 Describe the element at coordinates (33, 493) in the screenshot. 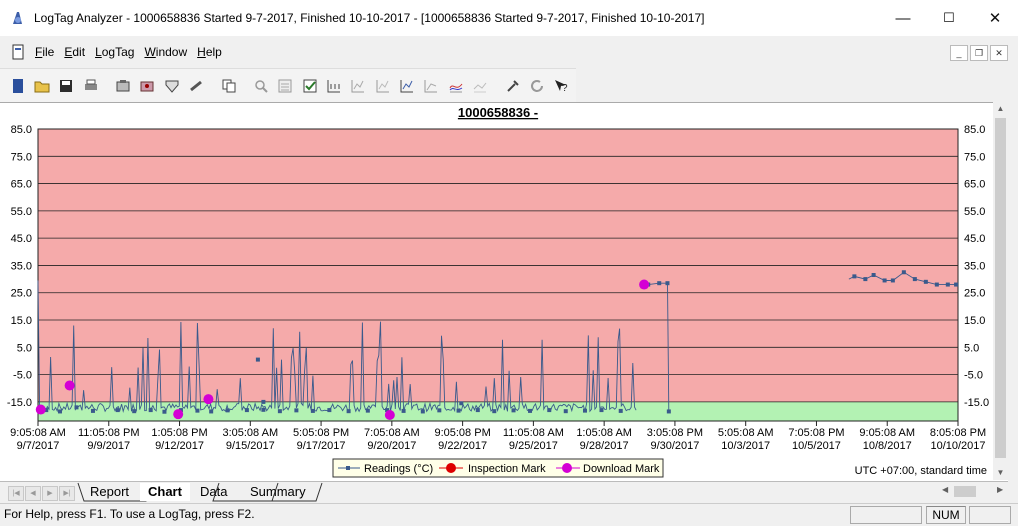

I see `prev-tab-icon: ◀` at that location.